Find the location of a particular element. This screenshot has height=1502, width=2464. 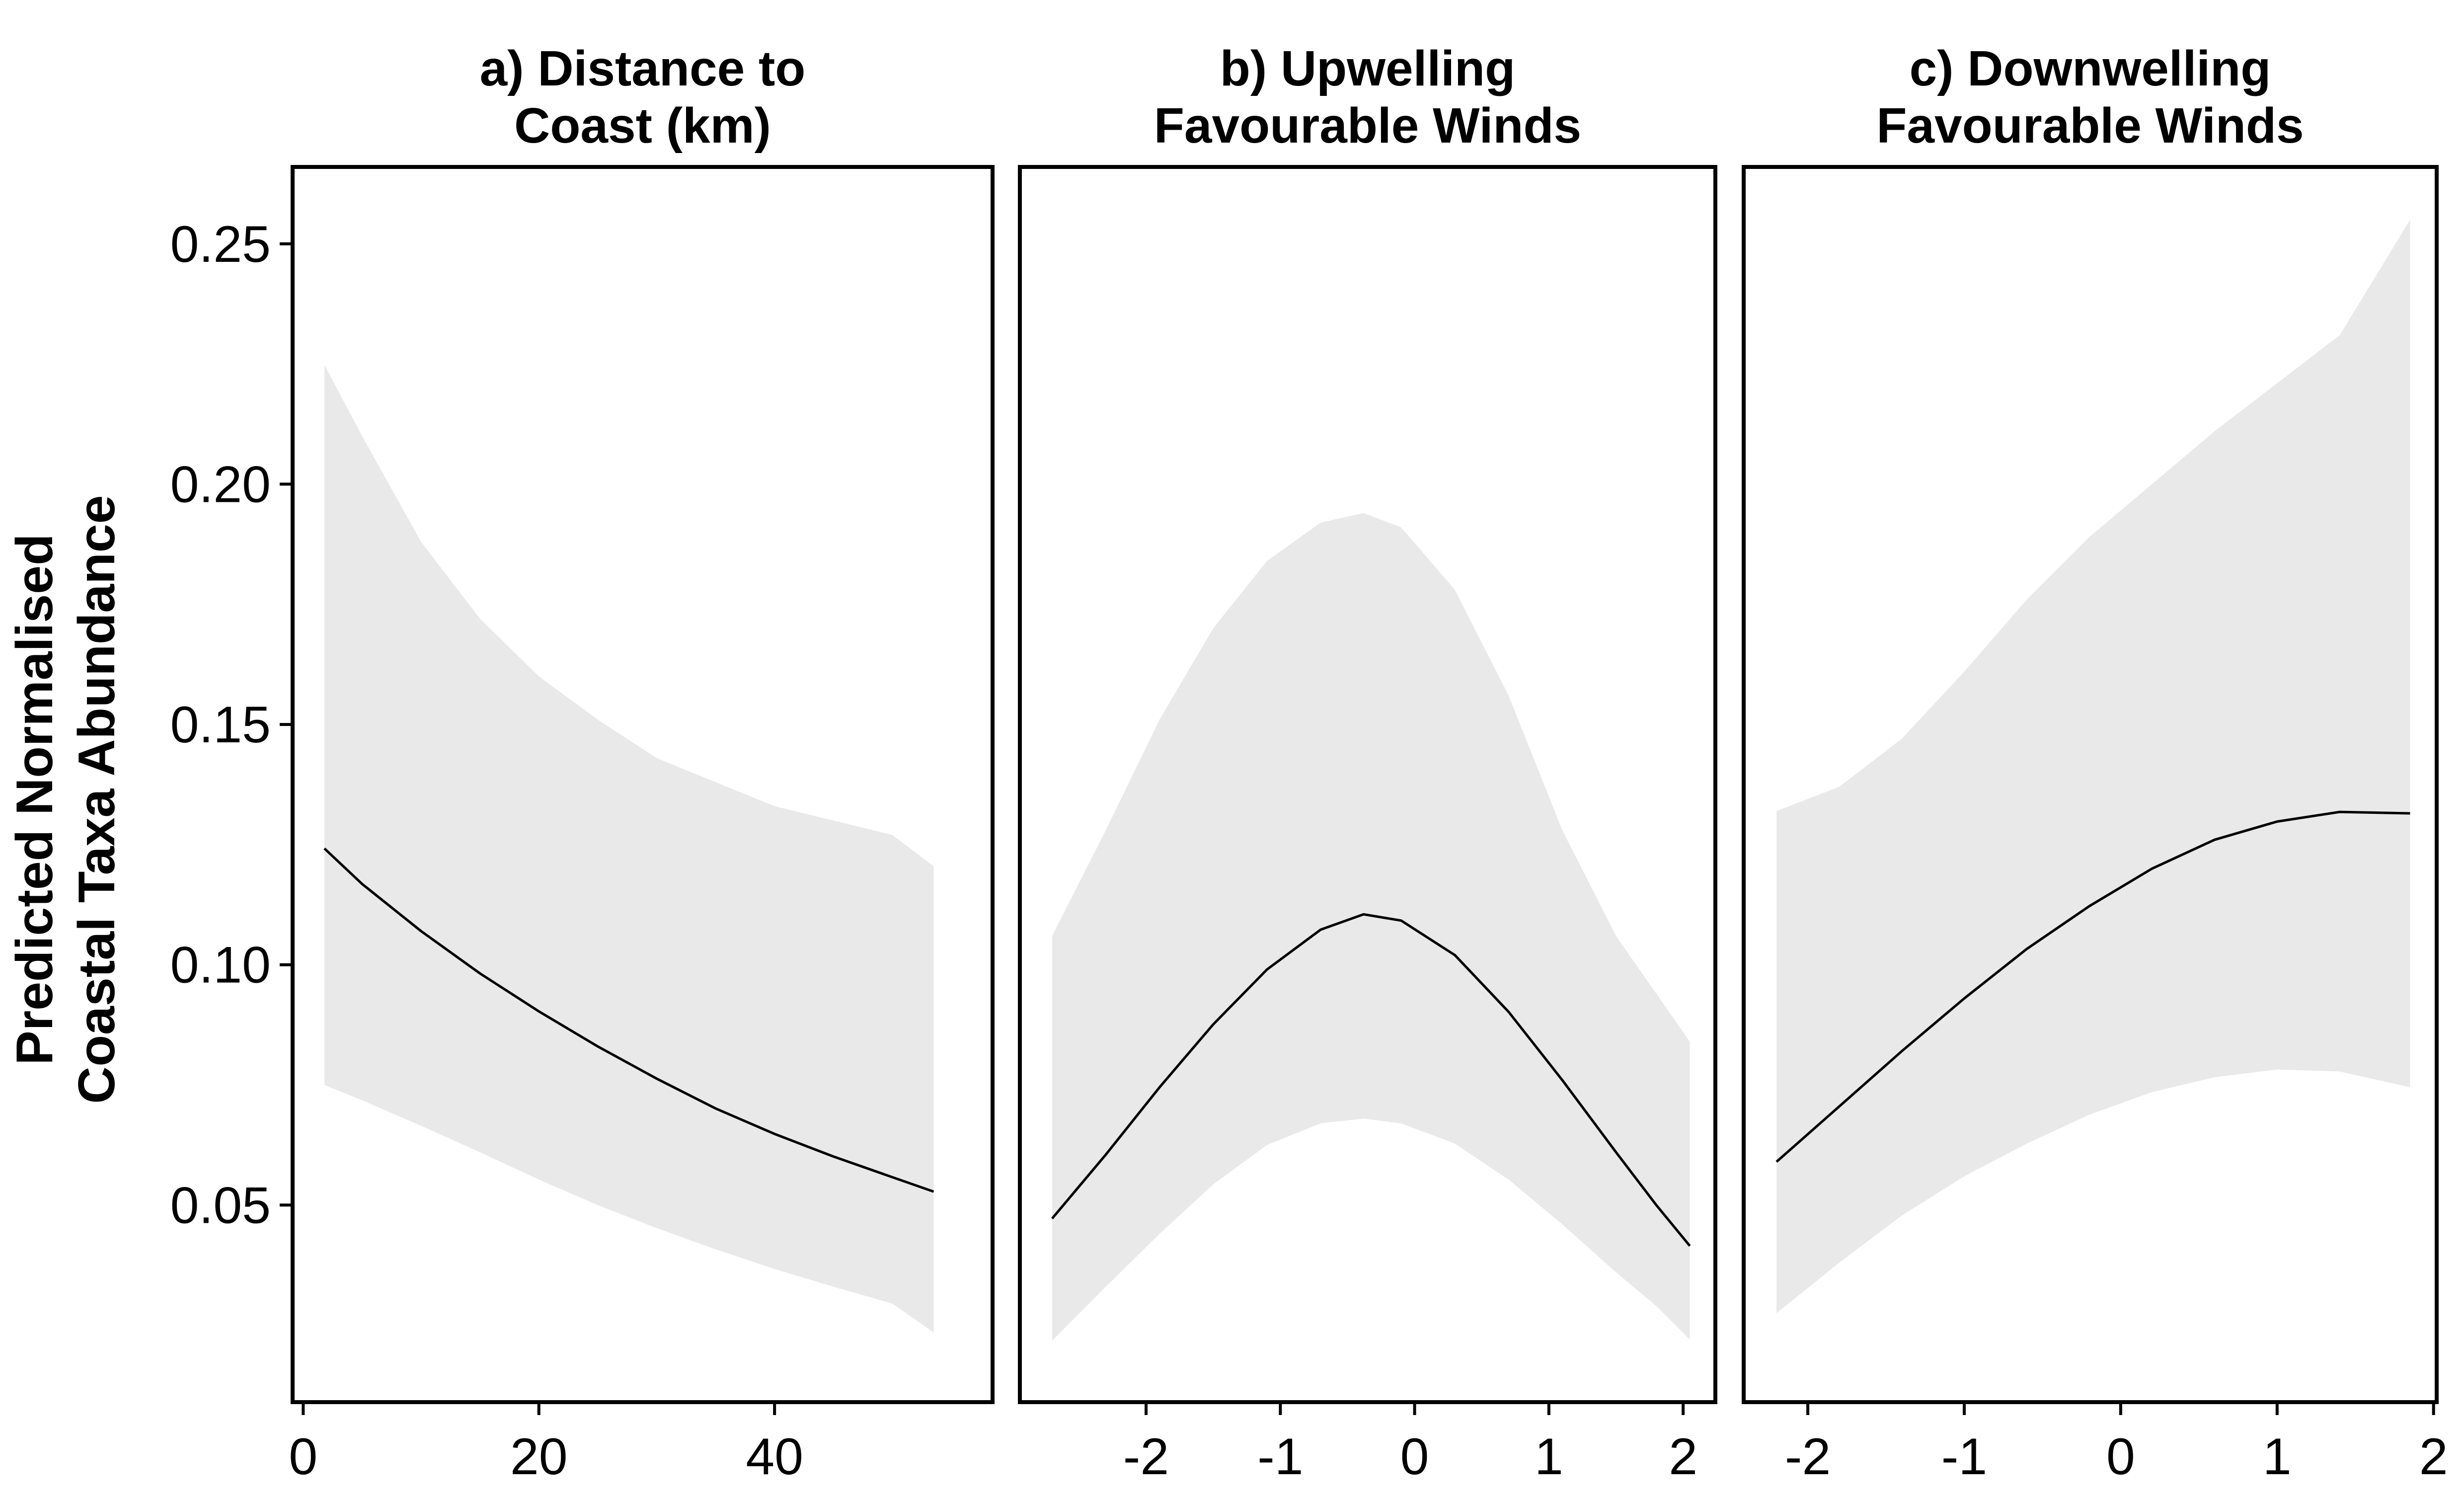

y-tick-label: 0.10 is located at coordinates (220, 965).